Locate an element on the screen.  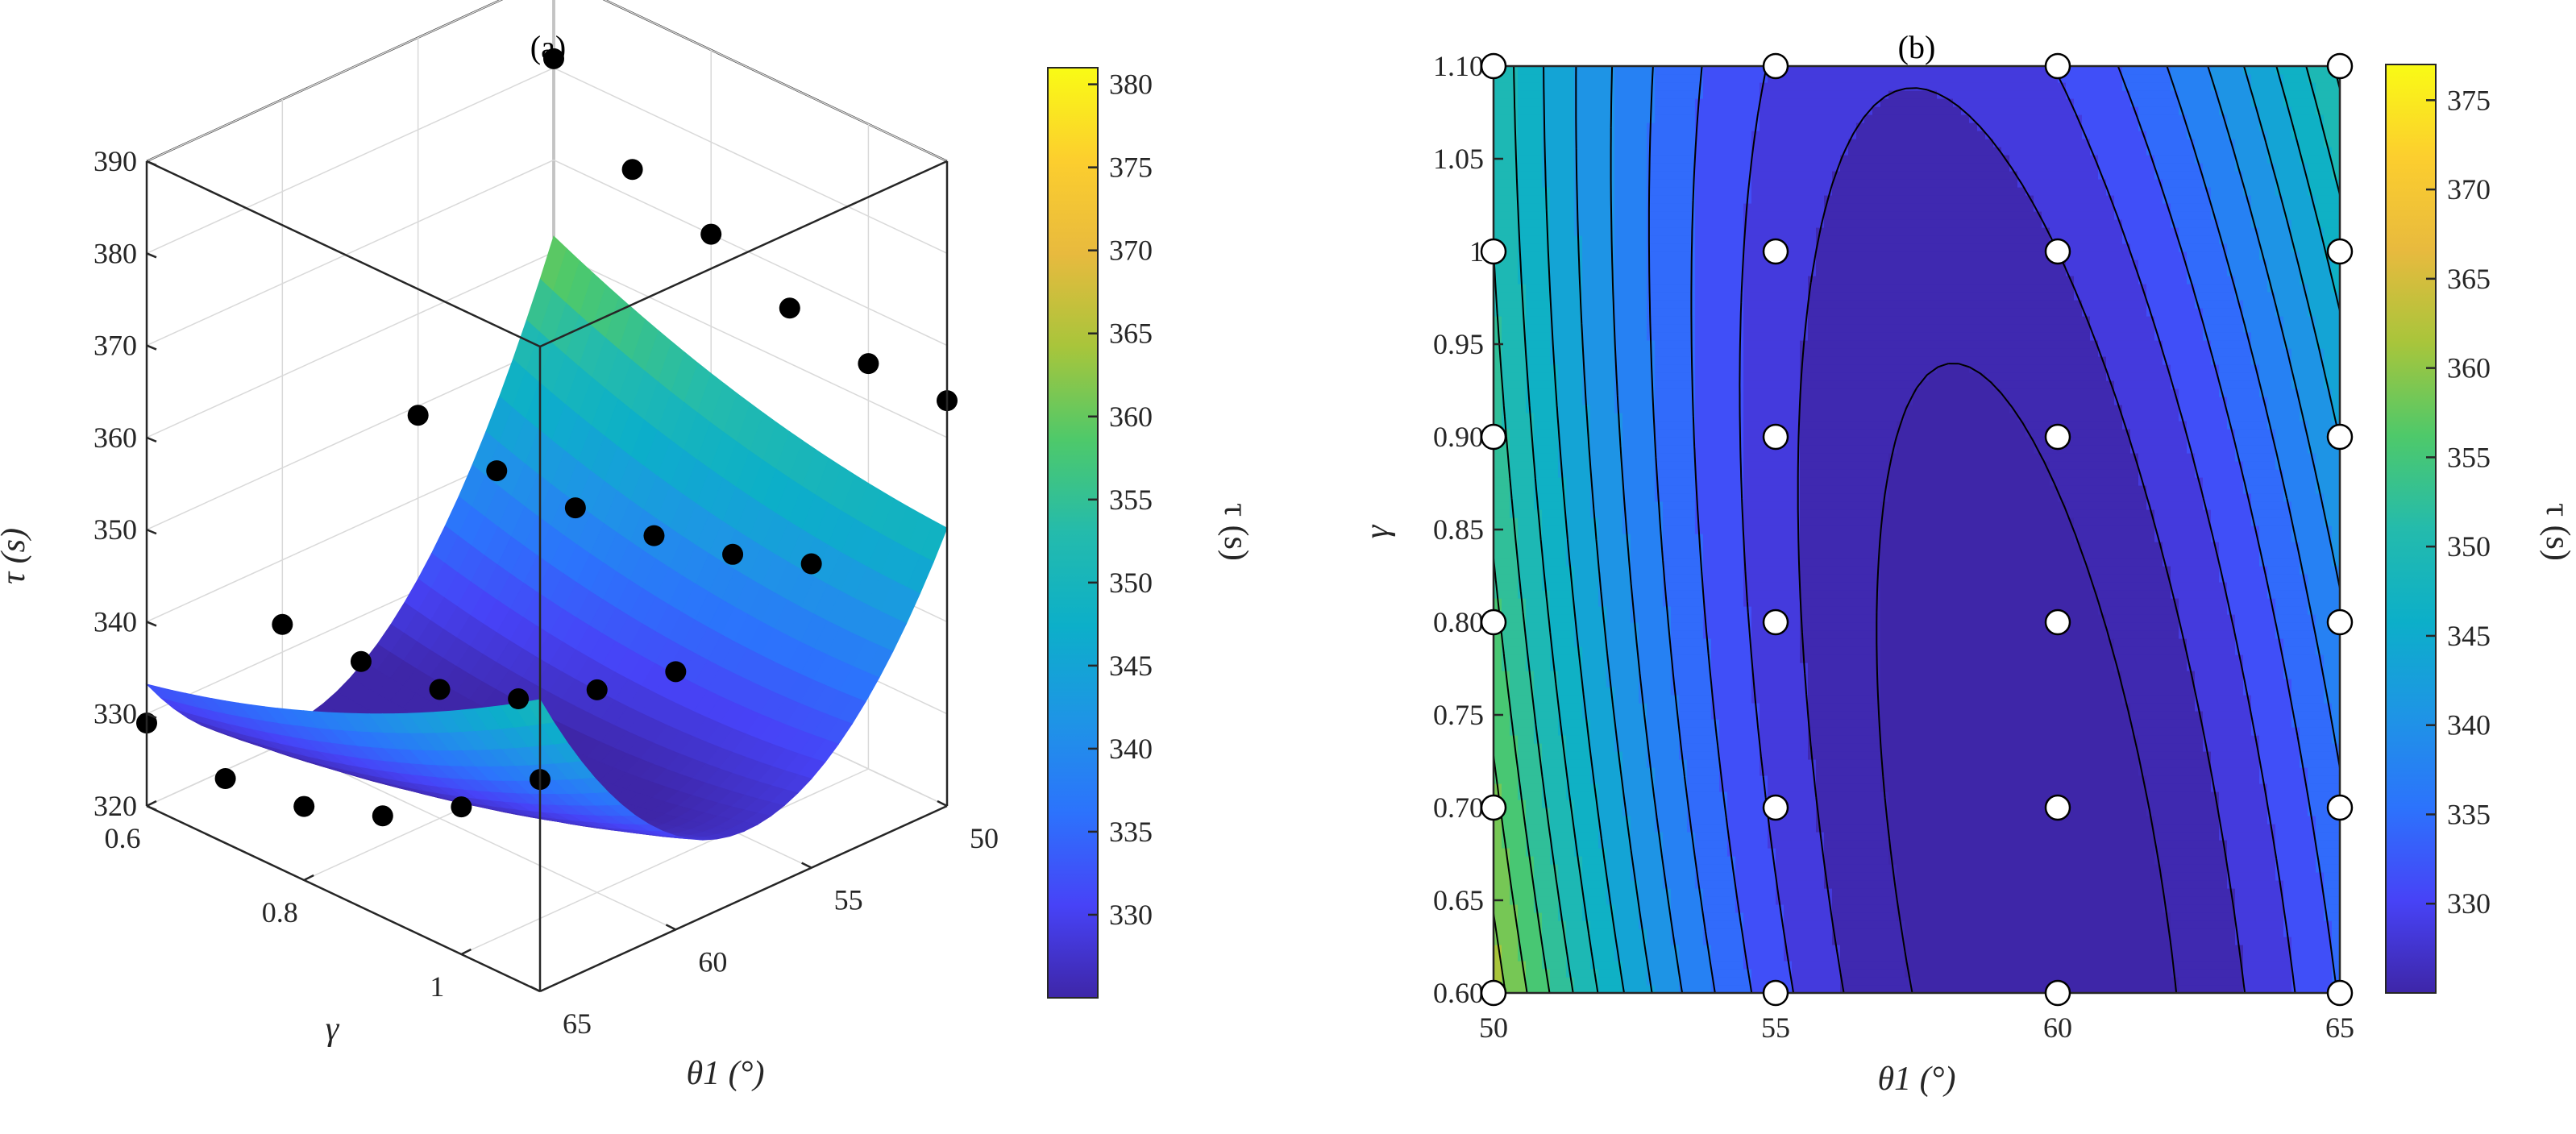
data-point is located at coordinates (461, 807).